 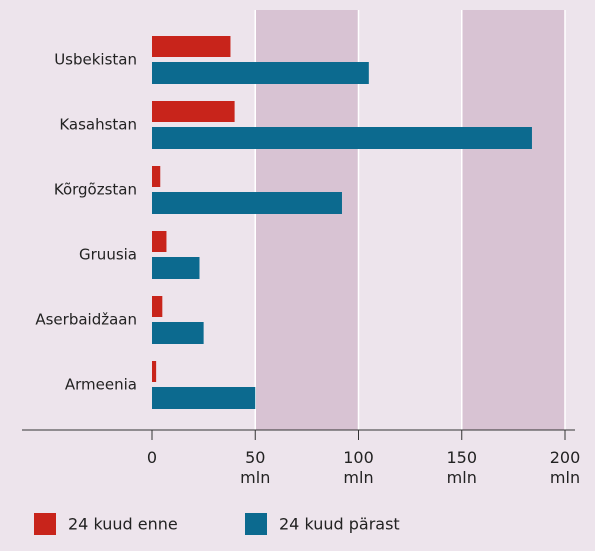 What do you see at coordinates (108, 255) in the screenshot?
I see `y-tick-label: Gruusia` at bounding box center [108, 255].